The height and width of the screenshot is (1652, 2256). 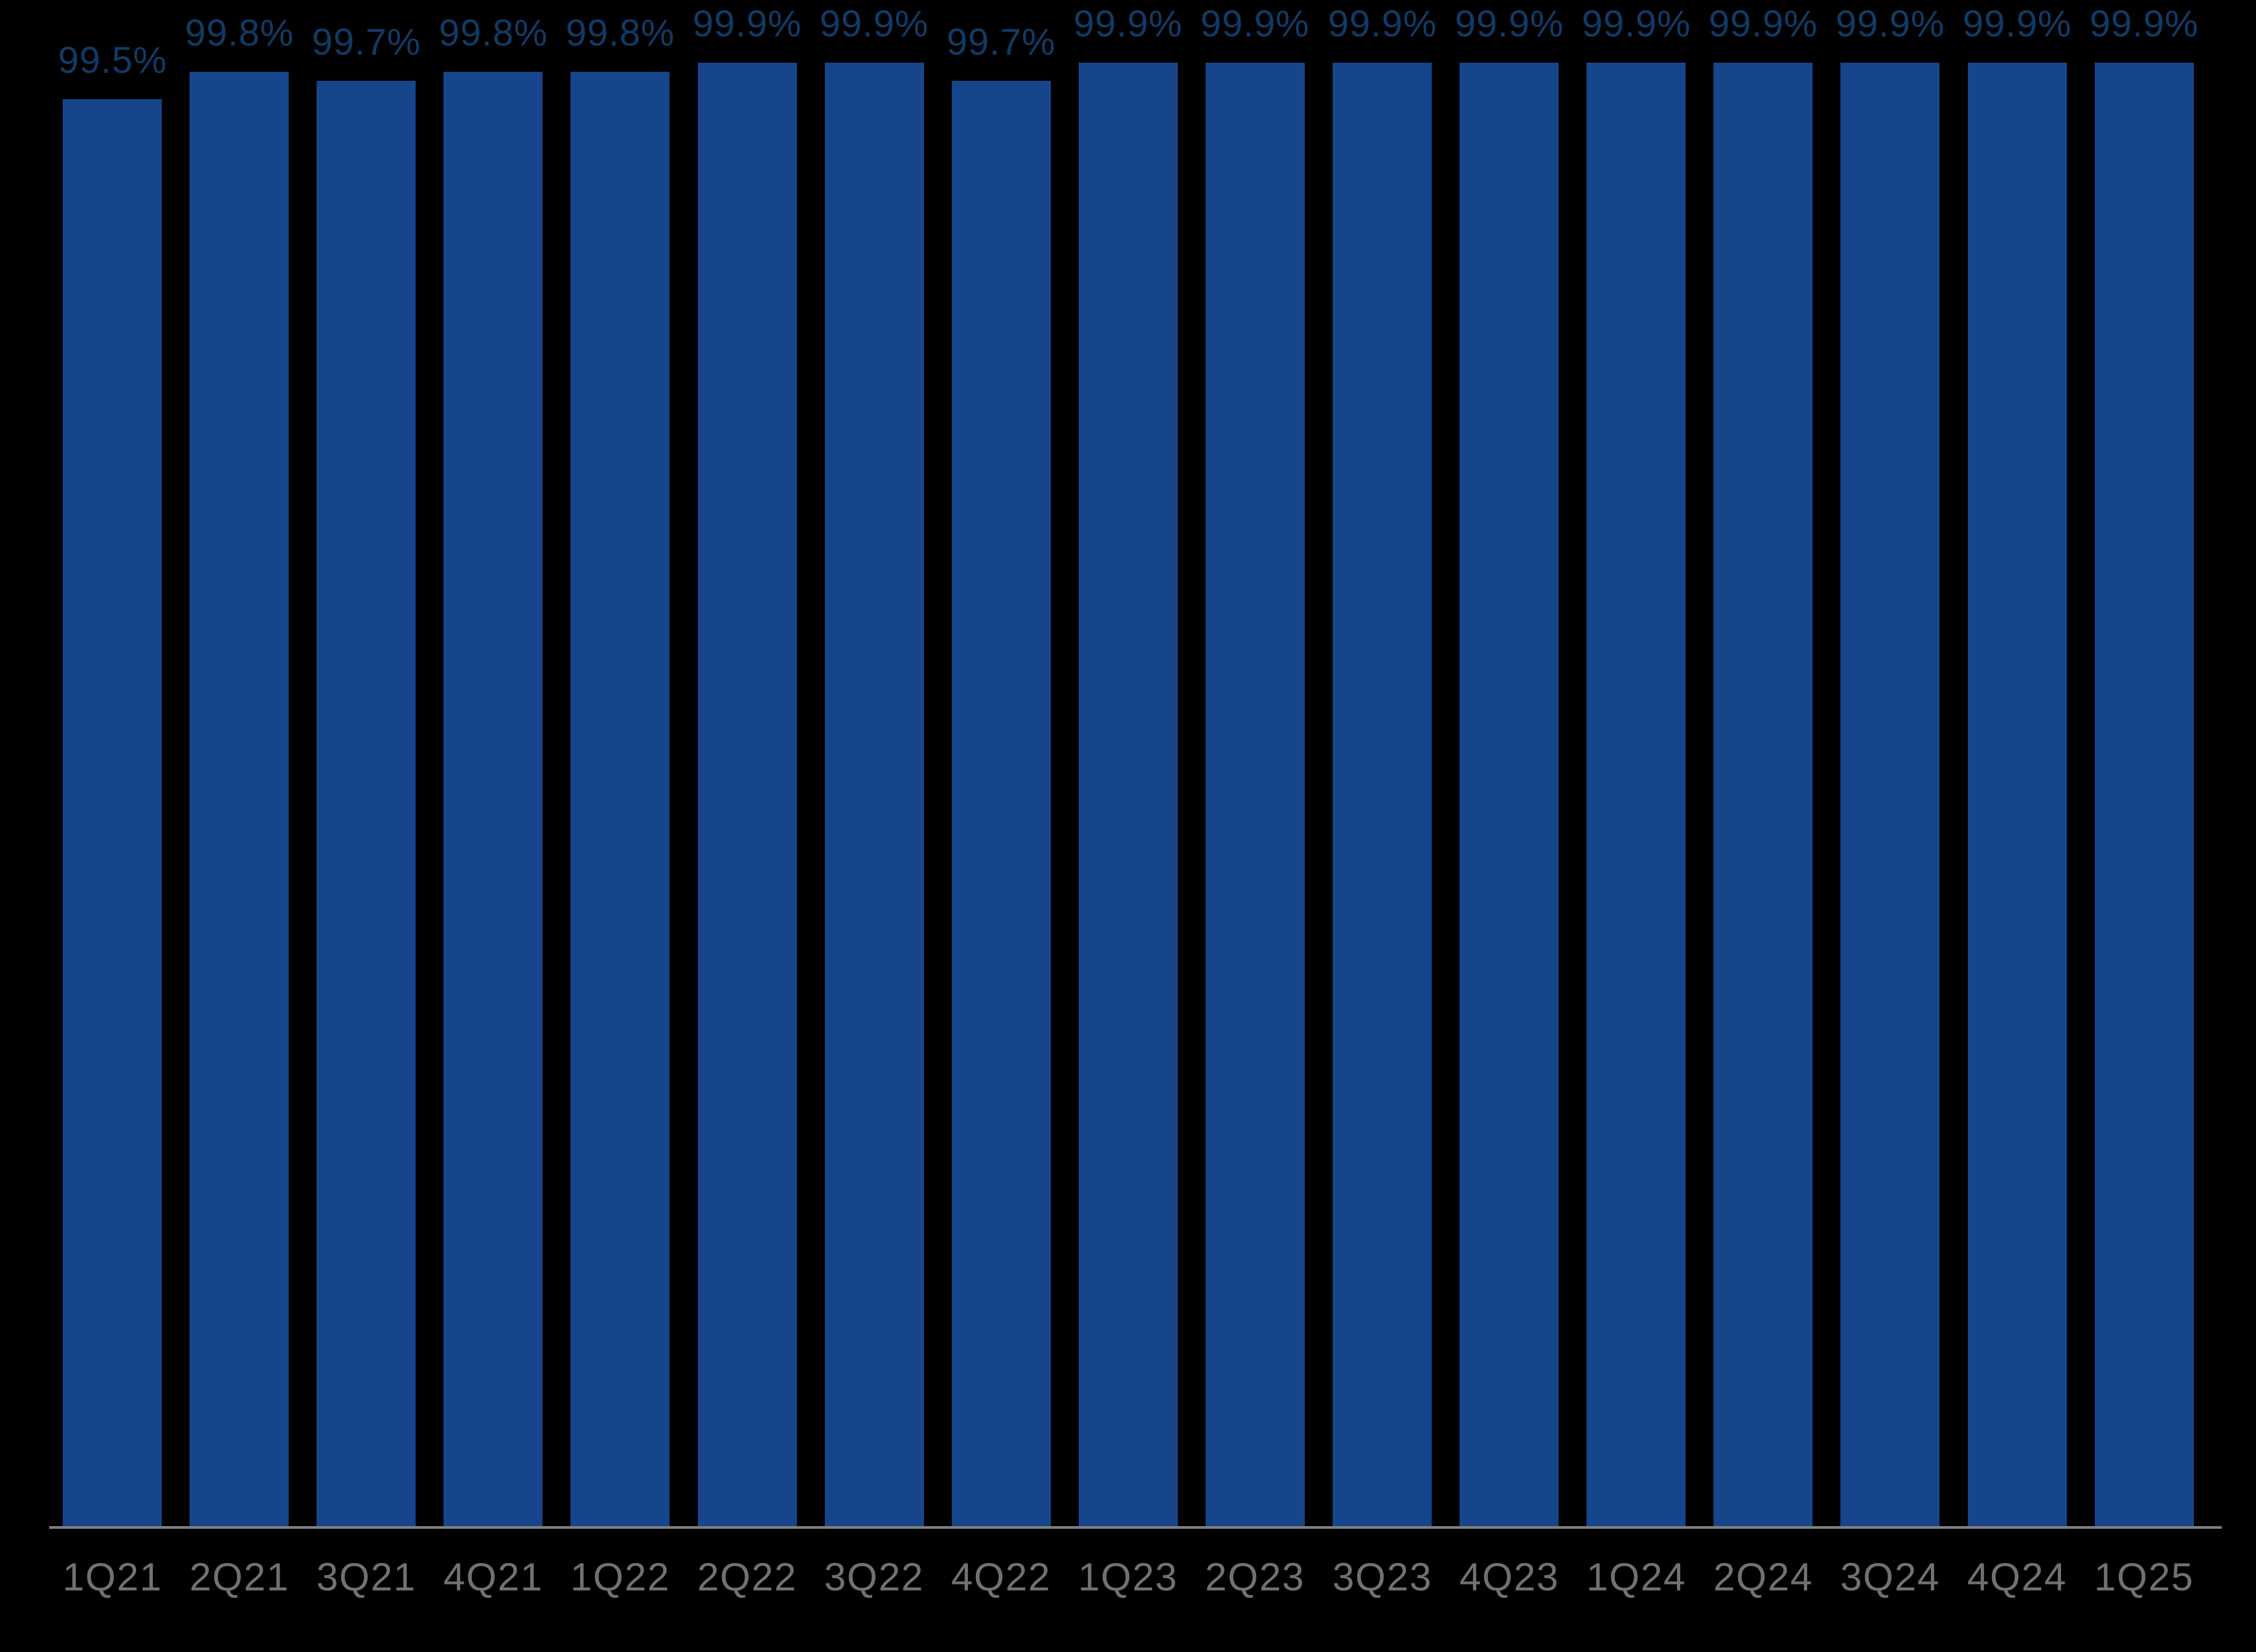 What do you see at coordinates (1128, 1577) in the screenshot?
I see `x-axis-tick-label: 1Q23` at bounding box center [1128, 1577].